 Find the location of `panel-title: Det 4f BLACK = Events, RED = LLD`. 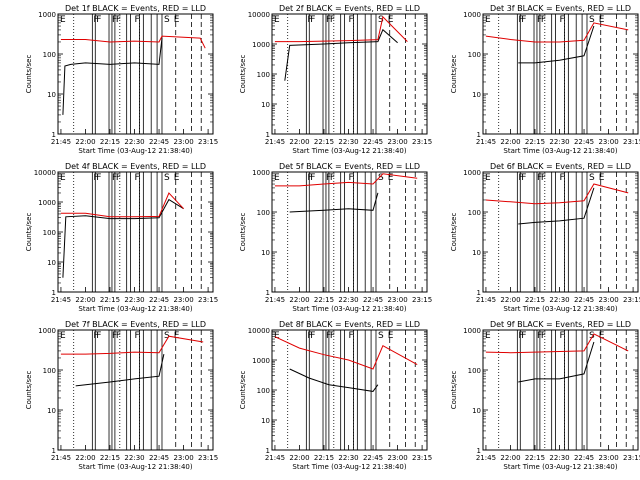

panel-title: Det 4f BLACK = Events, RED = LLD is located at coordinates (135, 166).